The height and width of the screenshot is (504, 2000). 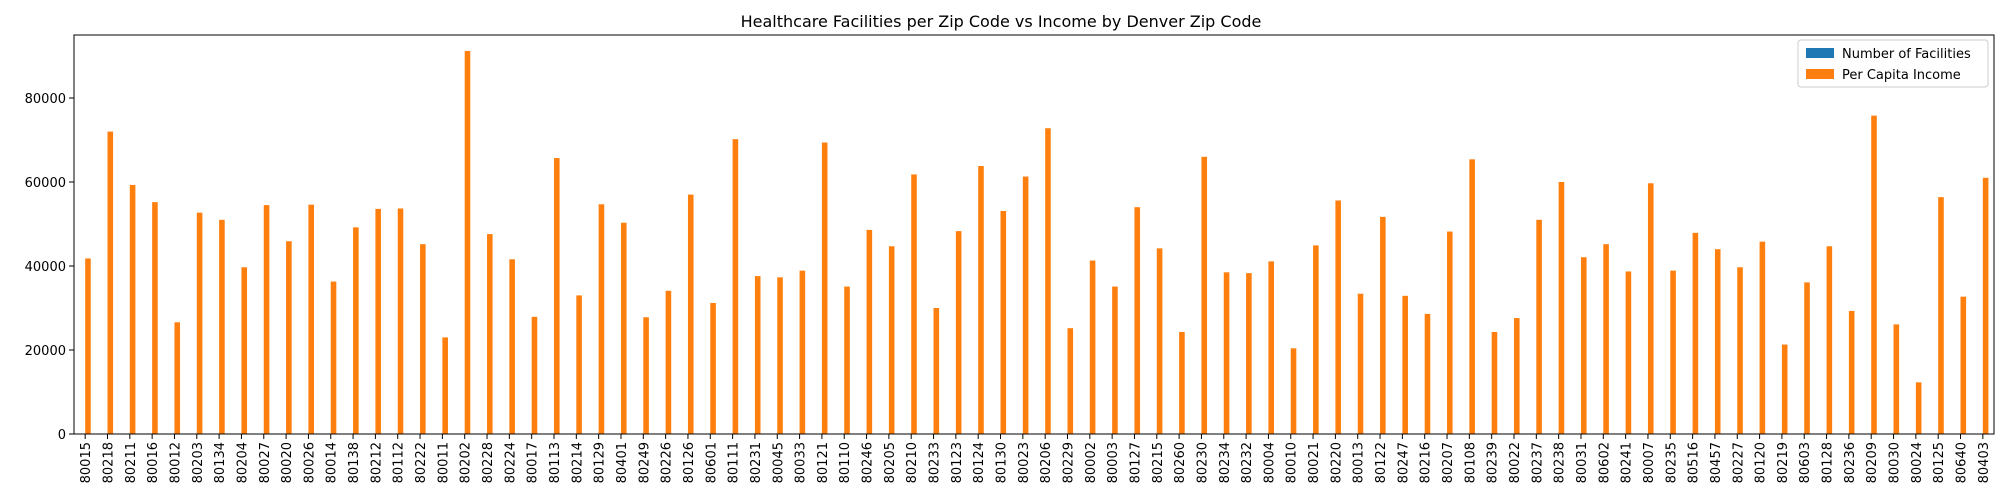 What do you see at coordinates (1024, 462) in the screenshot?
I see `x-tick-label: 80023` at bounding box center [1024, 462].